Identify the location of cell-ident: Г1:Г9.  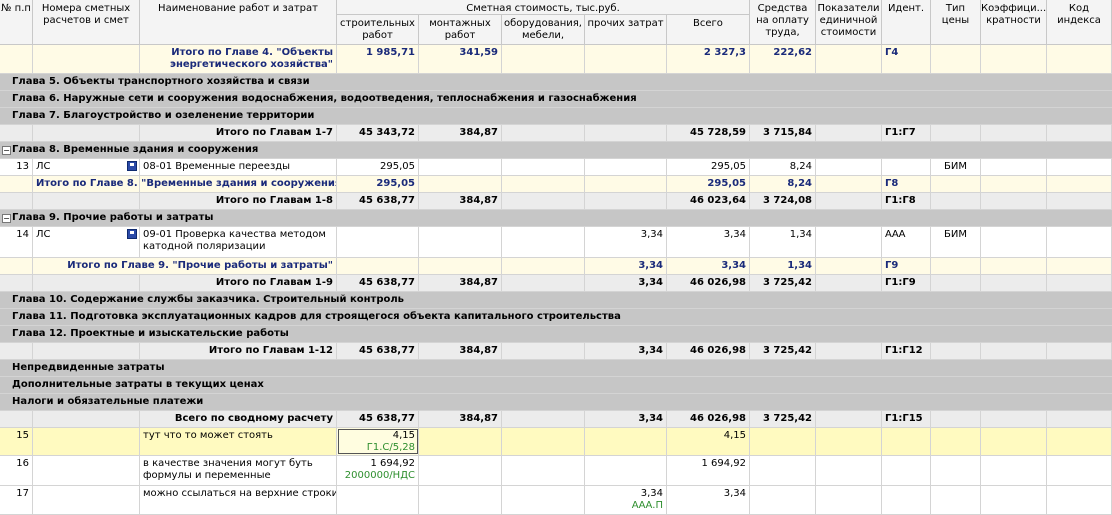
(906, 283).